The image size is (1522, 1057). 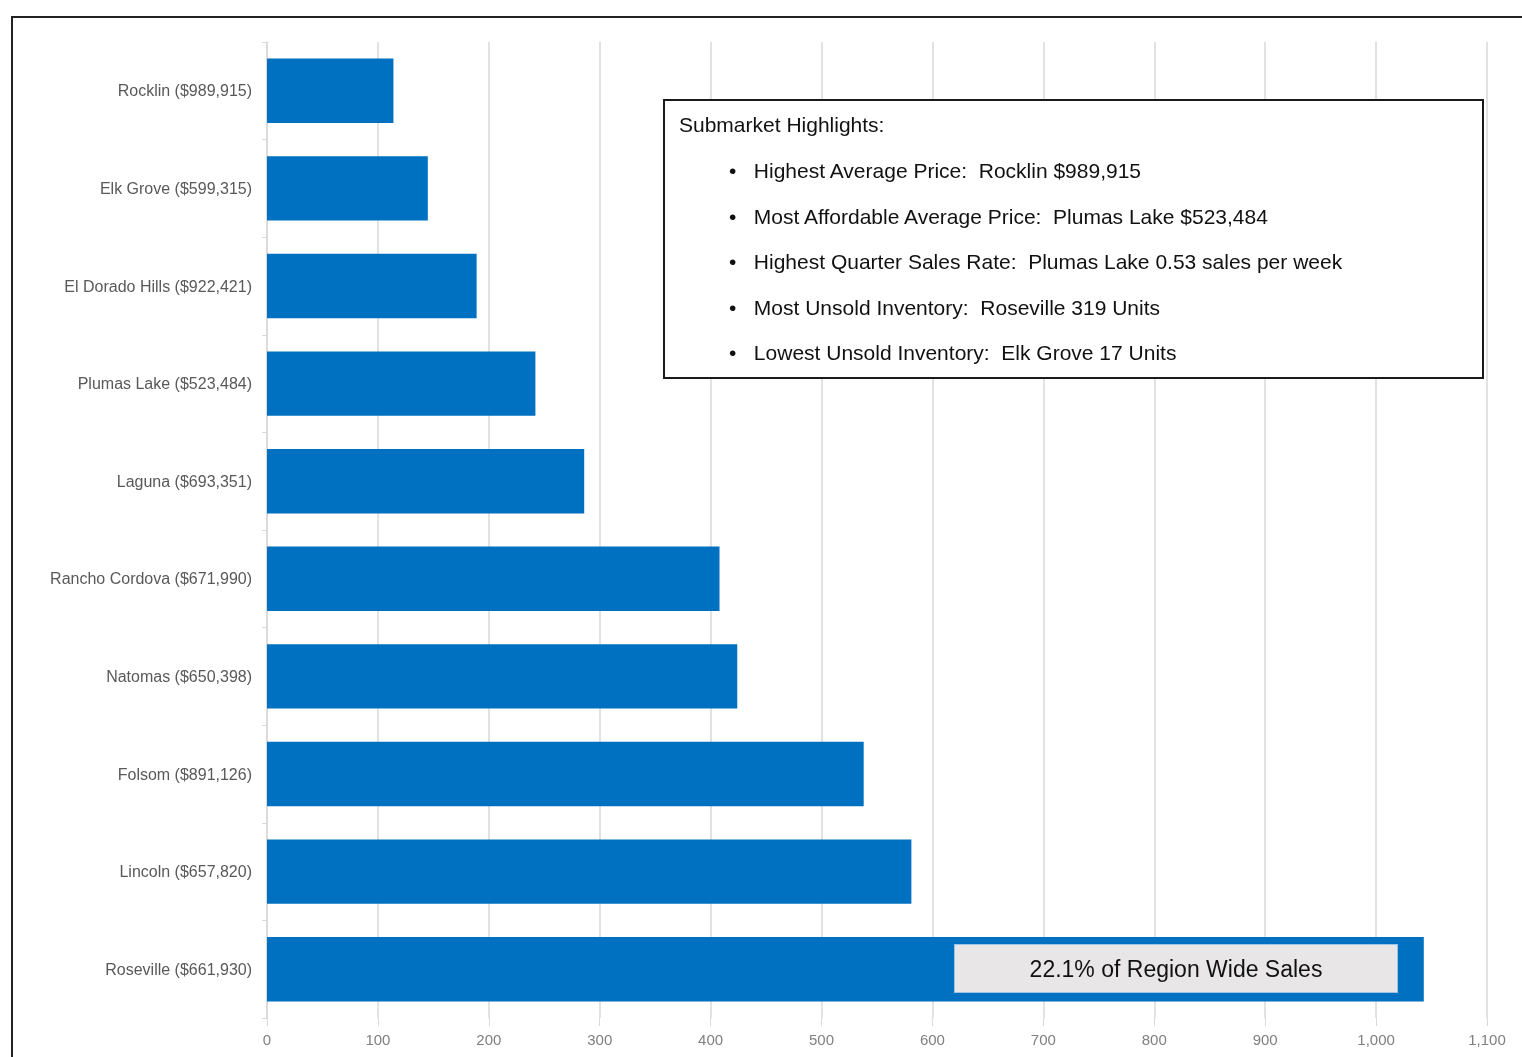 I want to click on annotation: • Most Unsold Inventory: Roseville 319 Units, so click(x=945, y=307).